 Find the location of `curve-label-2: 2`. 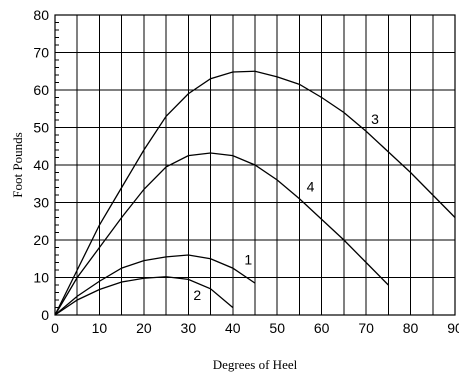

curve-label-2: 2 is located at coordinates (197, 295).